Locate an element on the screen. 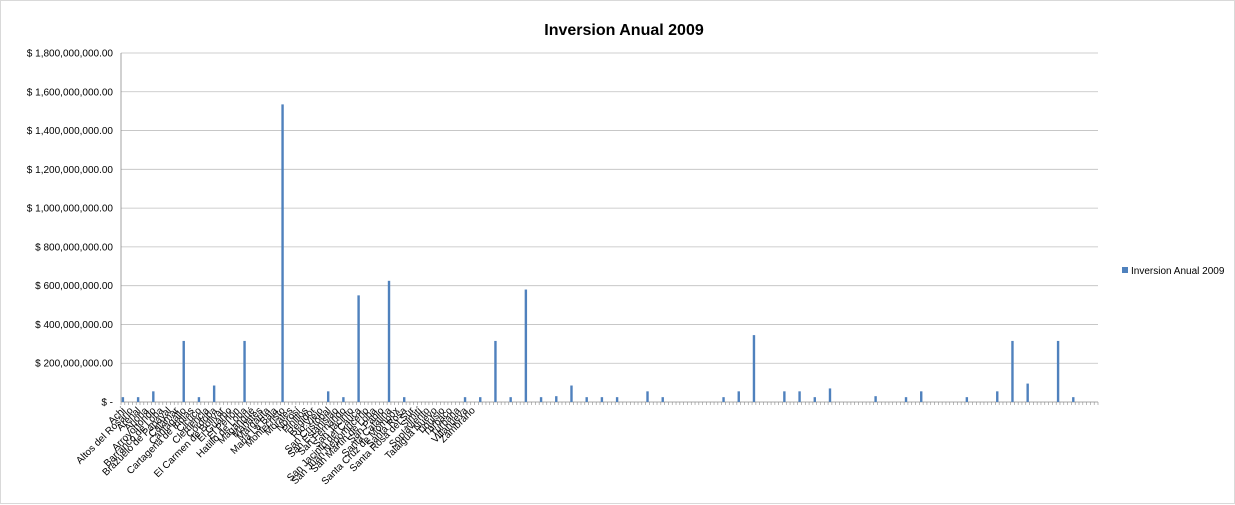 Image resolution: width=1235 pixels, height=505 pixels. y-tick-label: $ 400,000,000.00 is located at coordinates (74, 325).